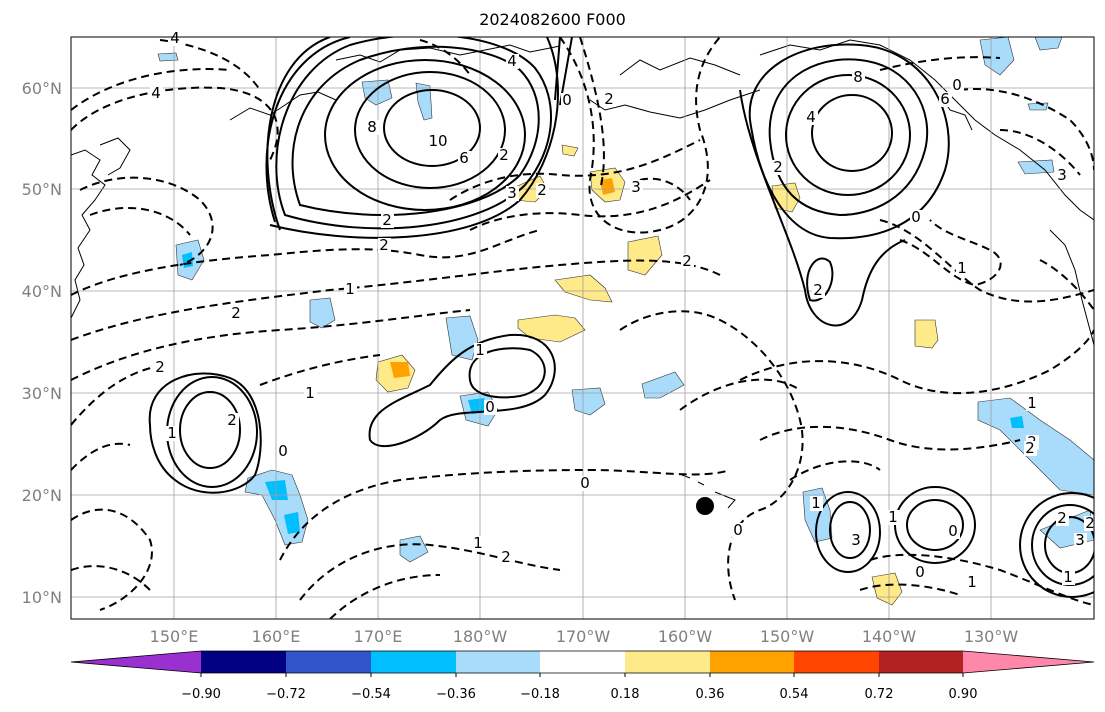 This screenshot has height=712, width=1105. What do you see at coordinates (42, 597) in the screenshot?
I see `latitude-label: 10°N` at bounding box center [42, 597].